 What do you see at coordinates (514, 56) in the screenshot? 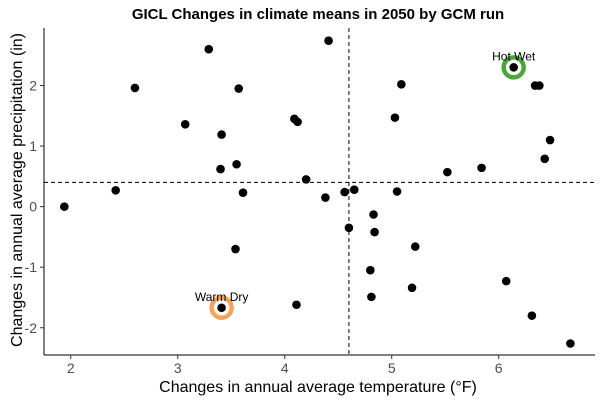
I see `highlight-label: Hot Wet` at bounding box center [514, 56].